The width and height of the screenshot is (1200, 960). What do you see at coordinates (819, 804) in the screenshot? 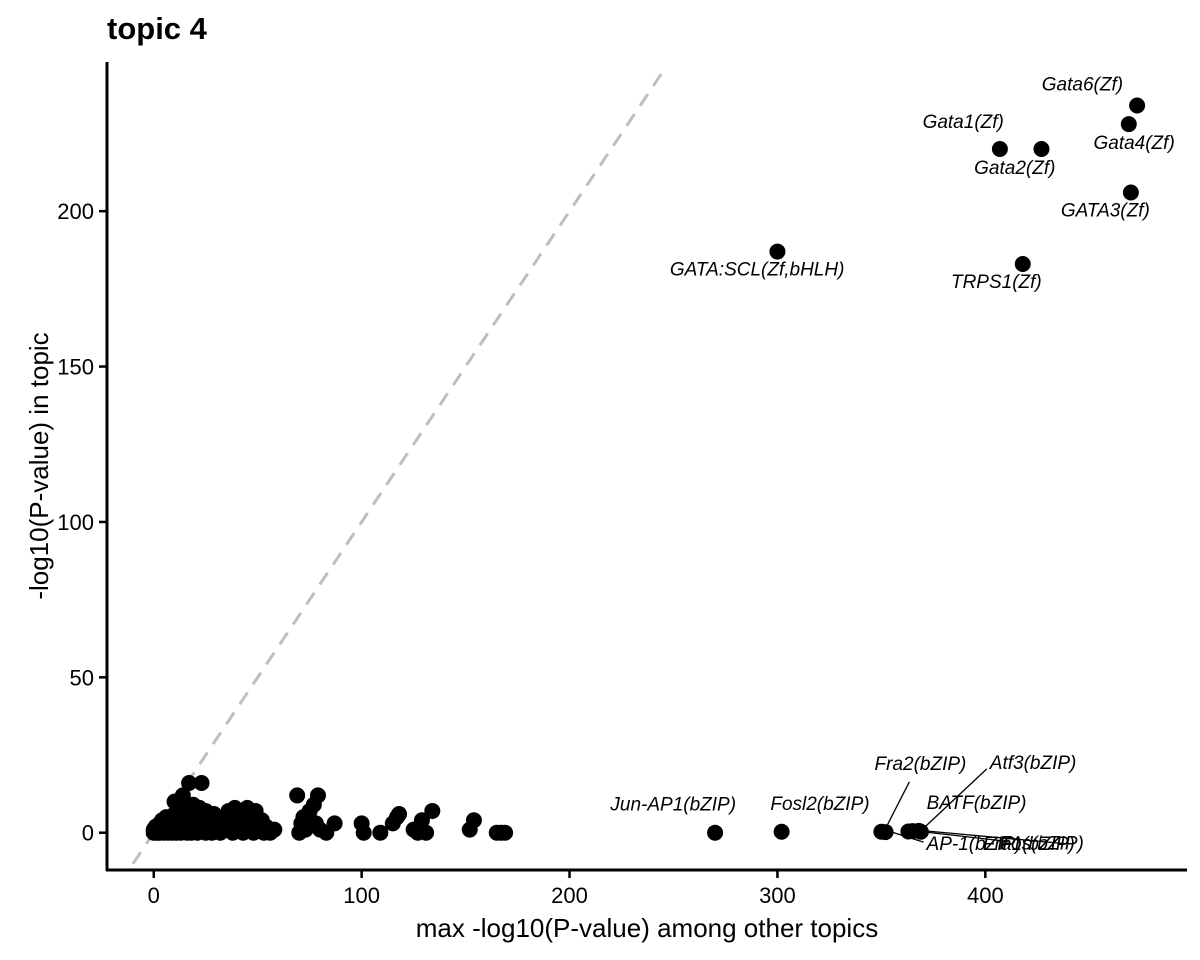
I see `point-label: Fosl2(bZIP)` at bounding box center [819, 804].